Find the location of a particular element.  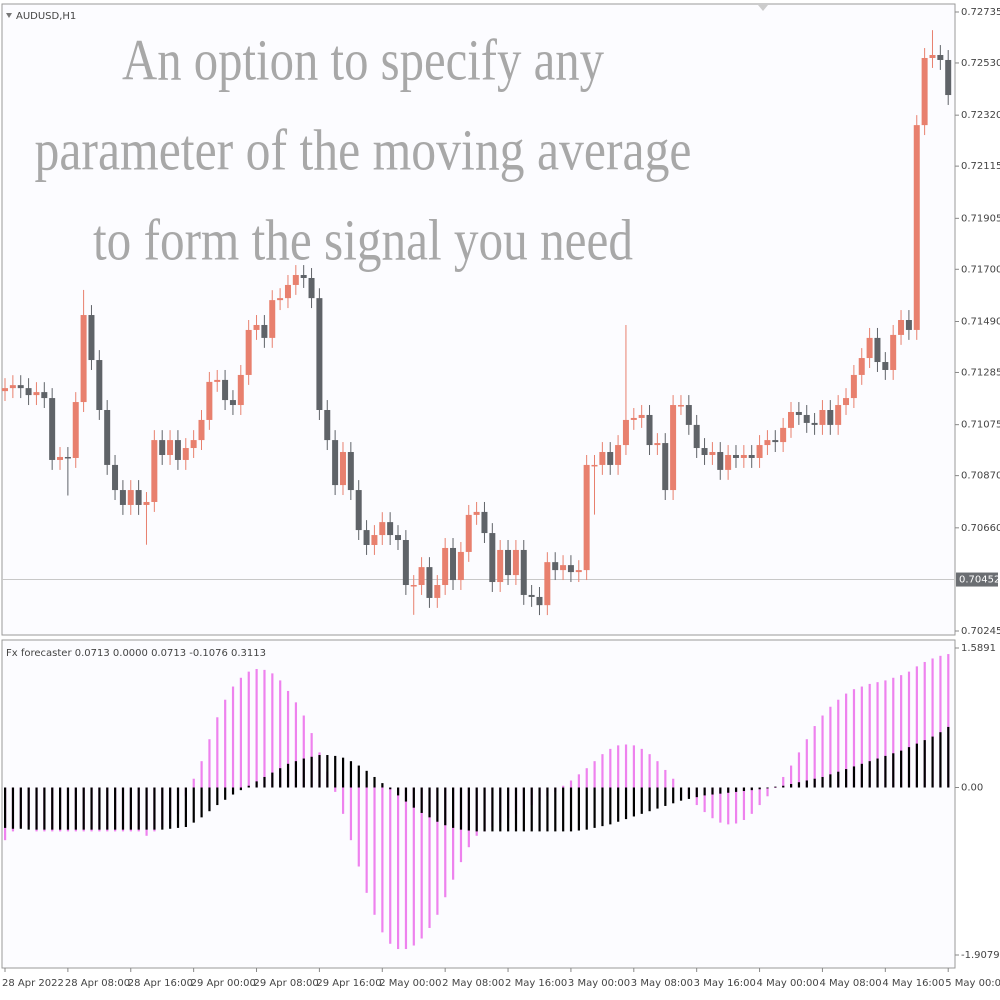

y-tick-label: 0.70870 is located at coordinates (980, 476).